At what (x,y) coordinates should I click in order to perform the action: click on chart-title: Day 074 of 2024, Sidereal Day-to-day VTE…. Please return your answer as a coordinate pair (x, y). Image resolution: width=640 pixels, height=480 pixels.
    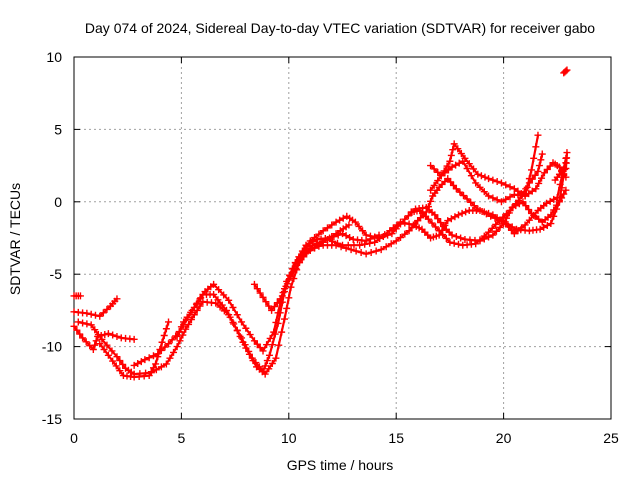
    Looking at the image, I should click on (340, 28).